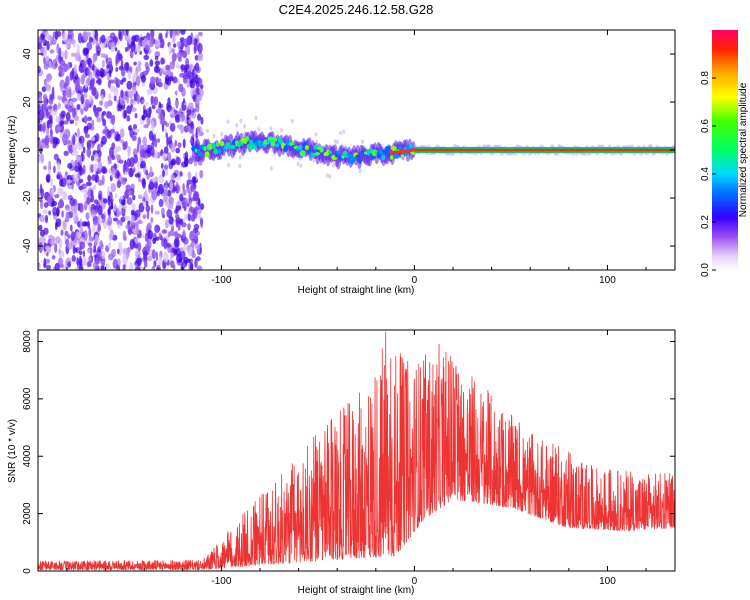  I want to click on colorbar-tick-label: 0.6, so click(705, 126).